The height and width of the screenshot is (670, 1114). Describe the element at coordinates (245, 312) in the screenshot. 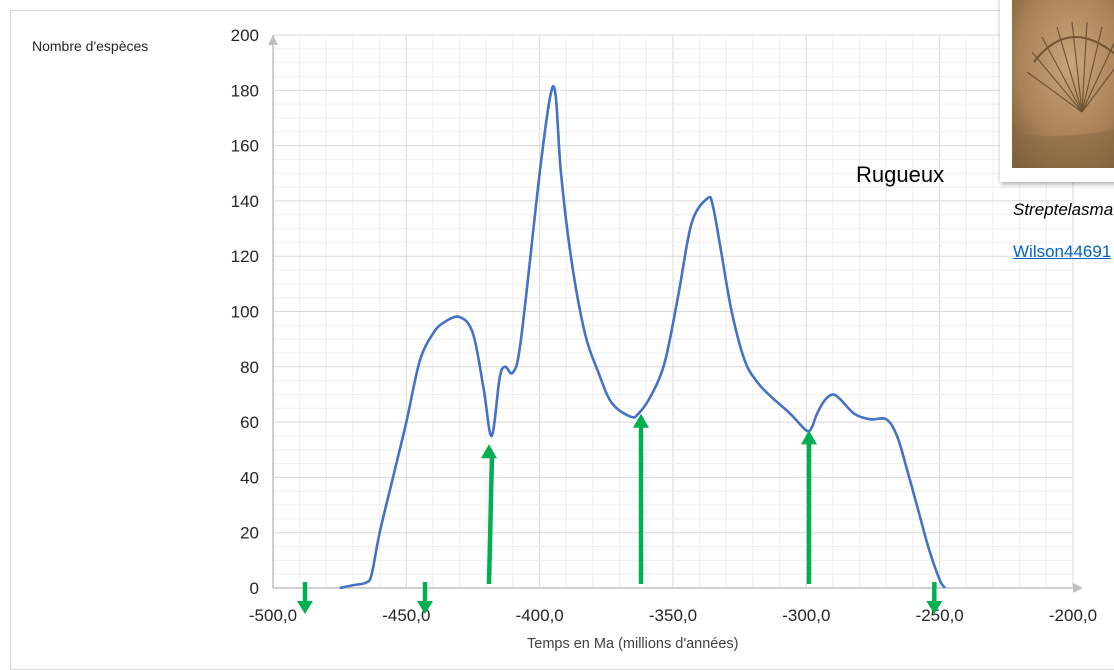

I see `y-tick-label: 100` at that location.